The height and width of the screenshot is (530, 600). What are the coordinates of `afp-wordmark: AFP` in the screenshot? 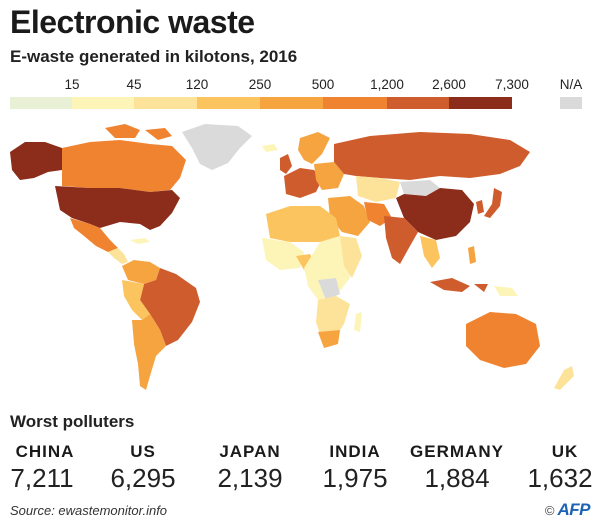 It's located at (574, 509).